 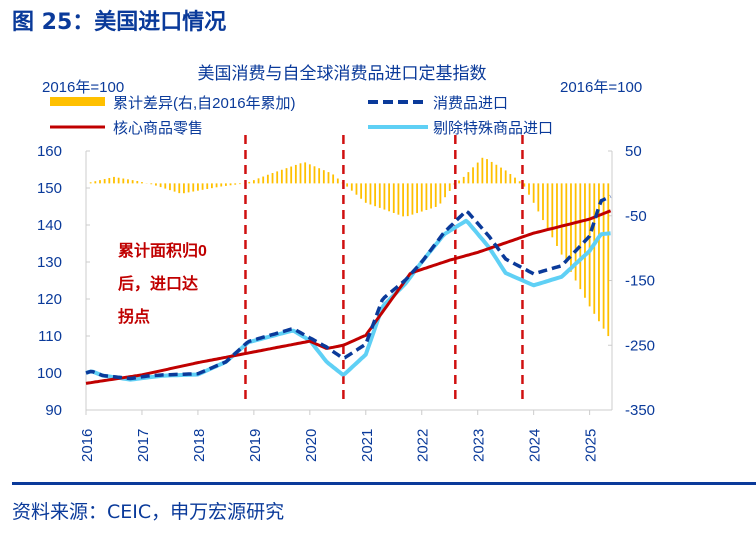 What do you see at coordinates (204, 103) in the screenshot?
I see `legend-label: 累计差异(右,自2016年累加)` at bounding box center [204, 103].